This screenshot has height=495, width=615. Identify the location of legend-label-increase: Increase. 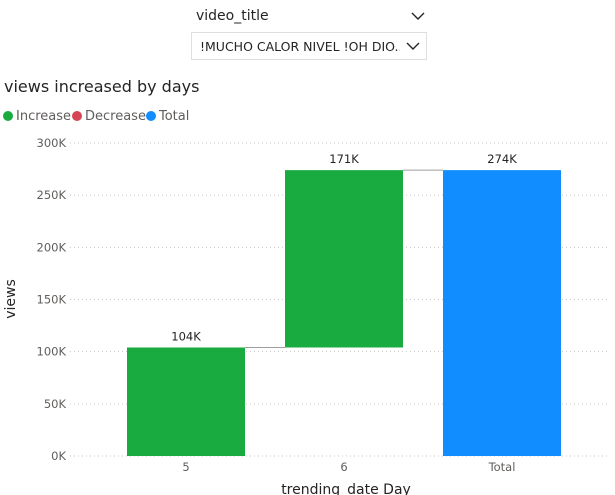
(44, 116).